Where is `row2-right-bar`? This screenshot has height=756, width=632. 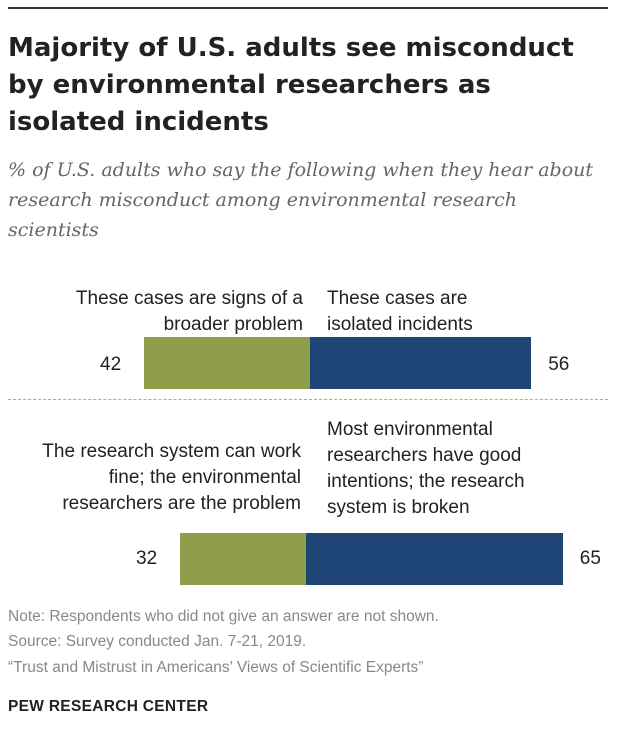
row2-right-bar is located at coordinates (434, 559).